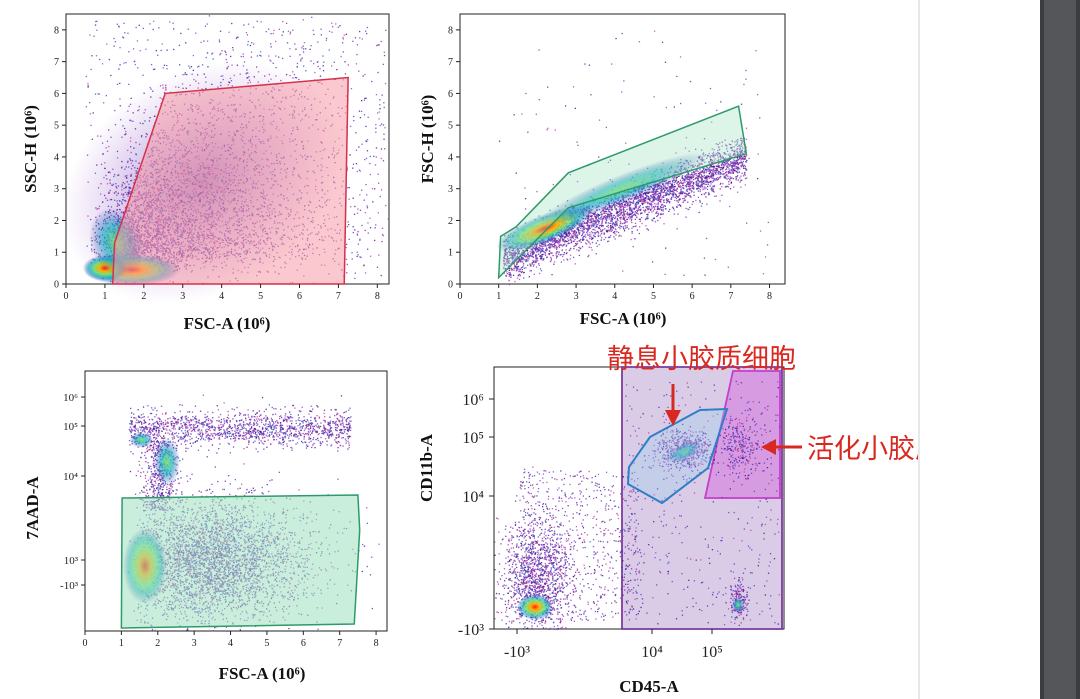 The image size is (1080, 699). Describe the element at coordinates (230, 180) in the screenshot. I see `gate-polygon` at that location.